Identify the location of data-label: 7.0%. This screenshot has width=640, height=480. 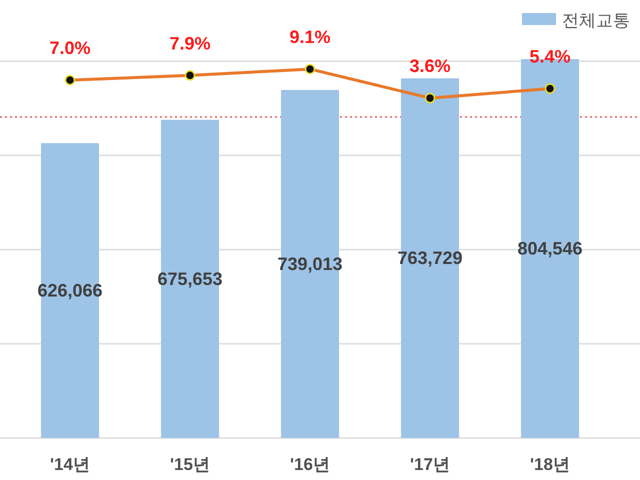
(70, 48).